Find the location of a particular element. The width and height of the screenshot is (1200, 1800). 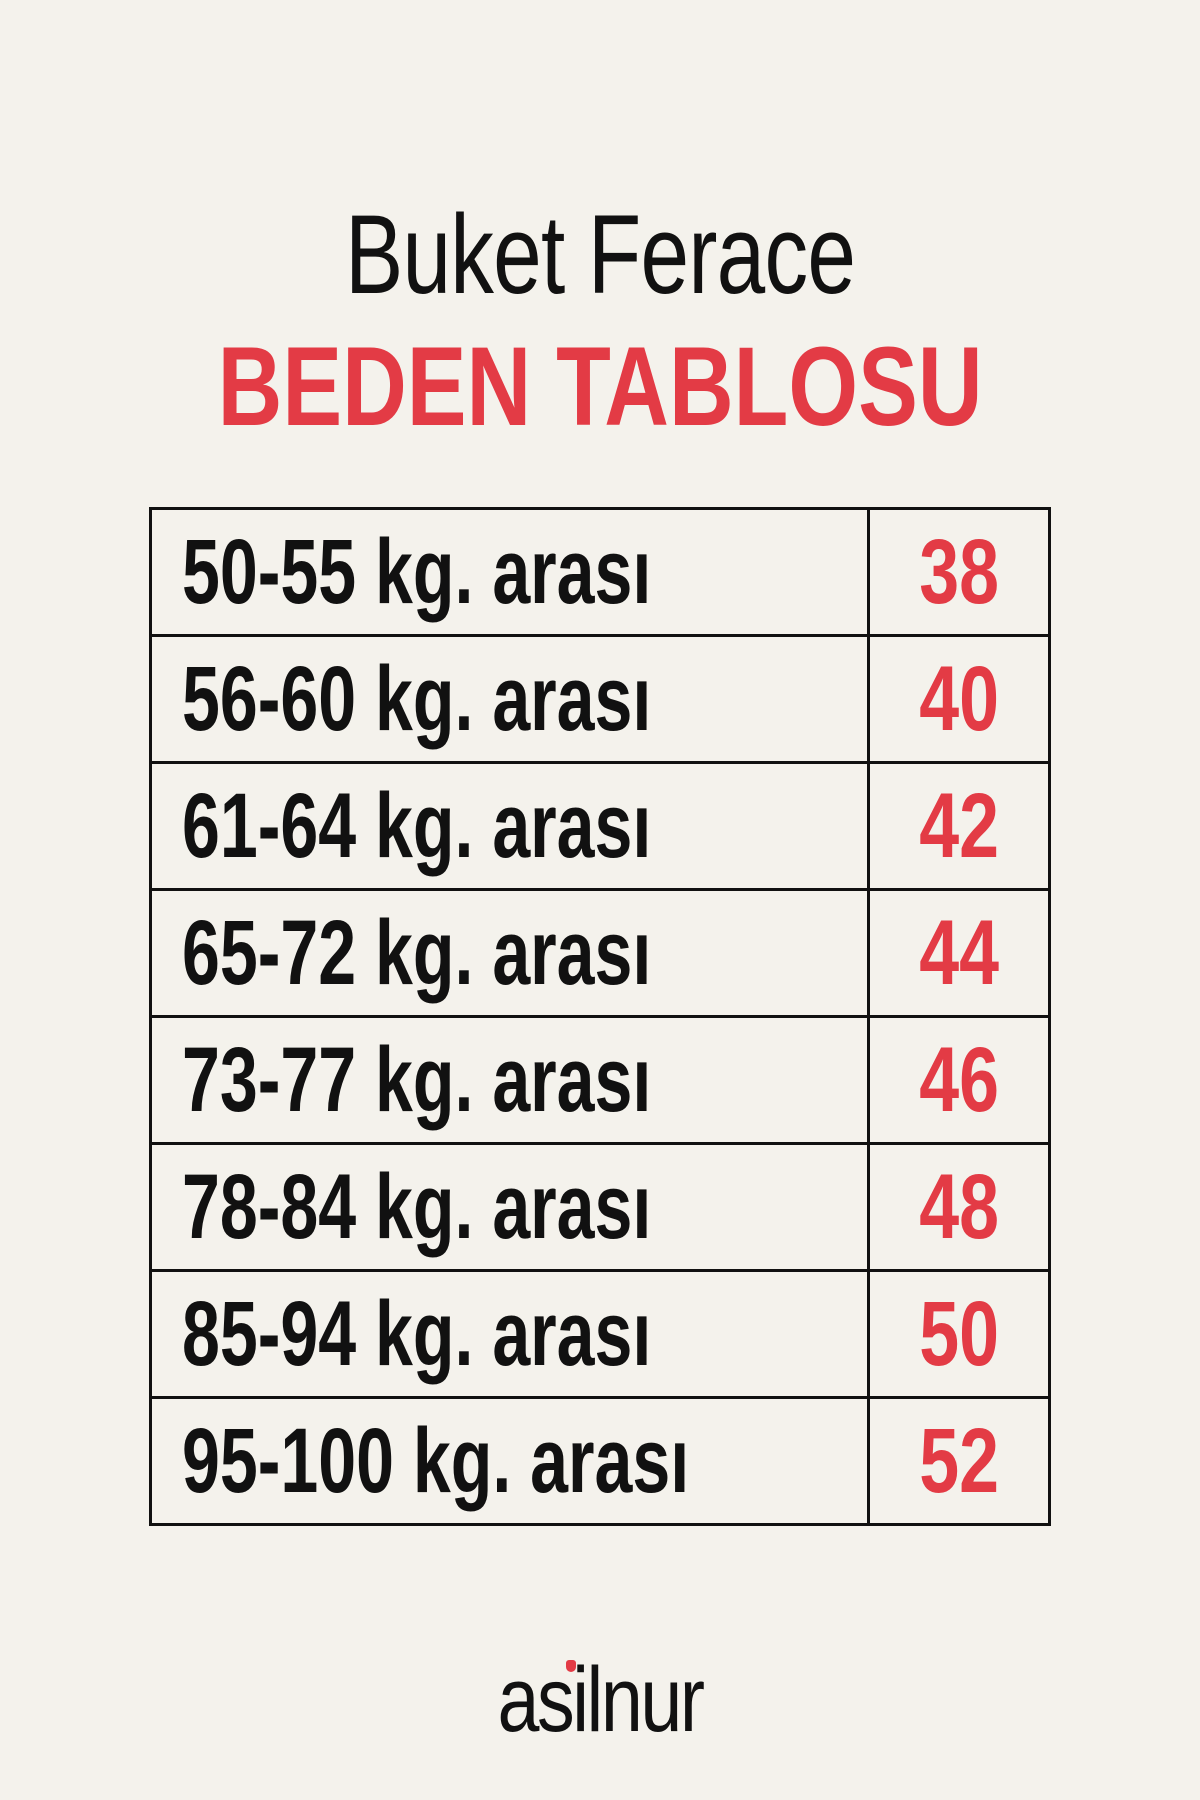

weight-range-cell: 95-100 kg. arası is located at coordinates (509, 1461).